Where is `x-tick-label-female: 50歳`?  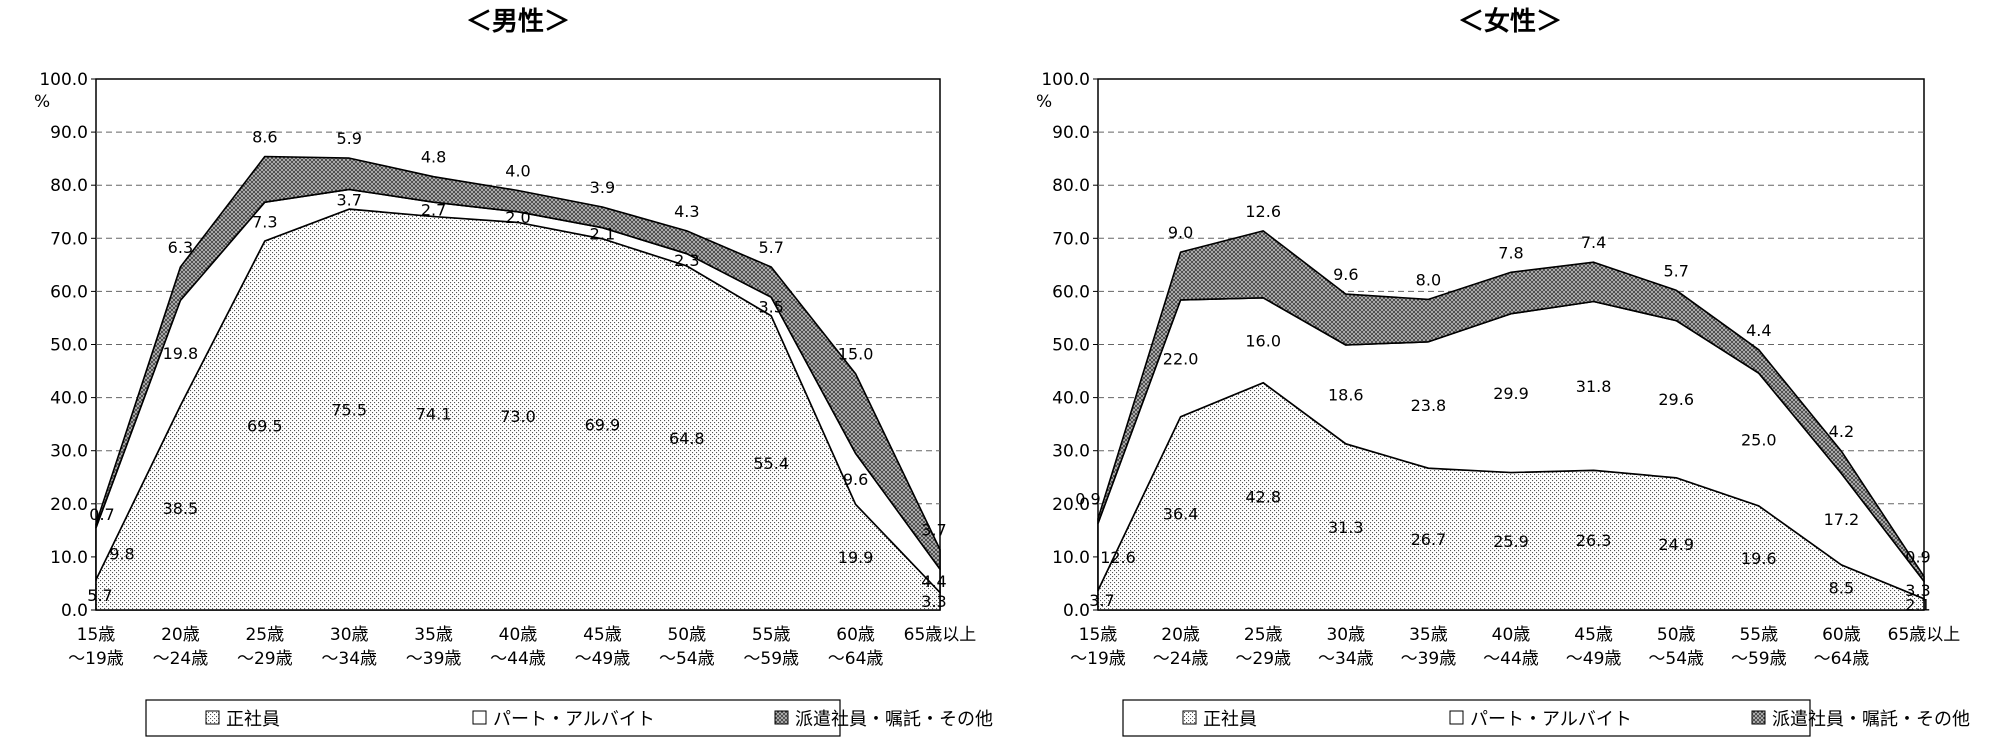
x-tick-label-female: 50歳 is located at coordinates (1676, 635).